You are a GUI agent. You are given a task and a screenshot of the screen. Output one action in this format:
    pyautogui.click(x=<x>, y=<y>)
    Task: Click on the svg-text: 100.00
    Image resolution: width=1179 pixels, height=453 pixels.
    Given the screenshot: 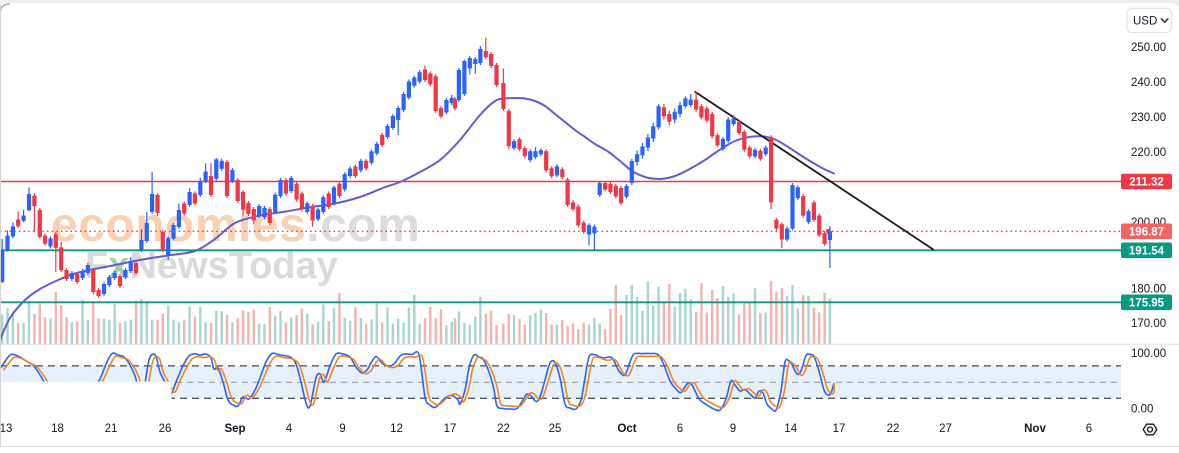 What is the action you would take?
    pyautogui.click(x=1148, y=354)
    